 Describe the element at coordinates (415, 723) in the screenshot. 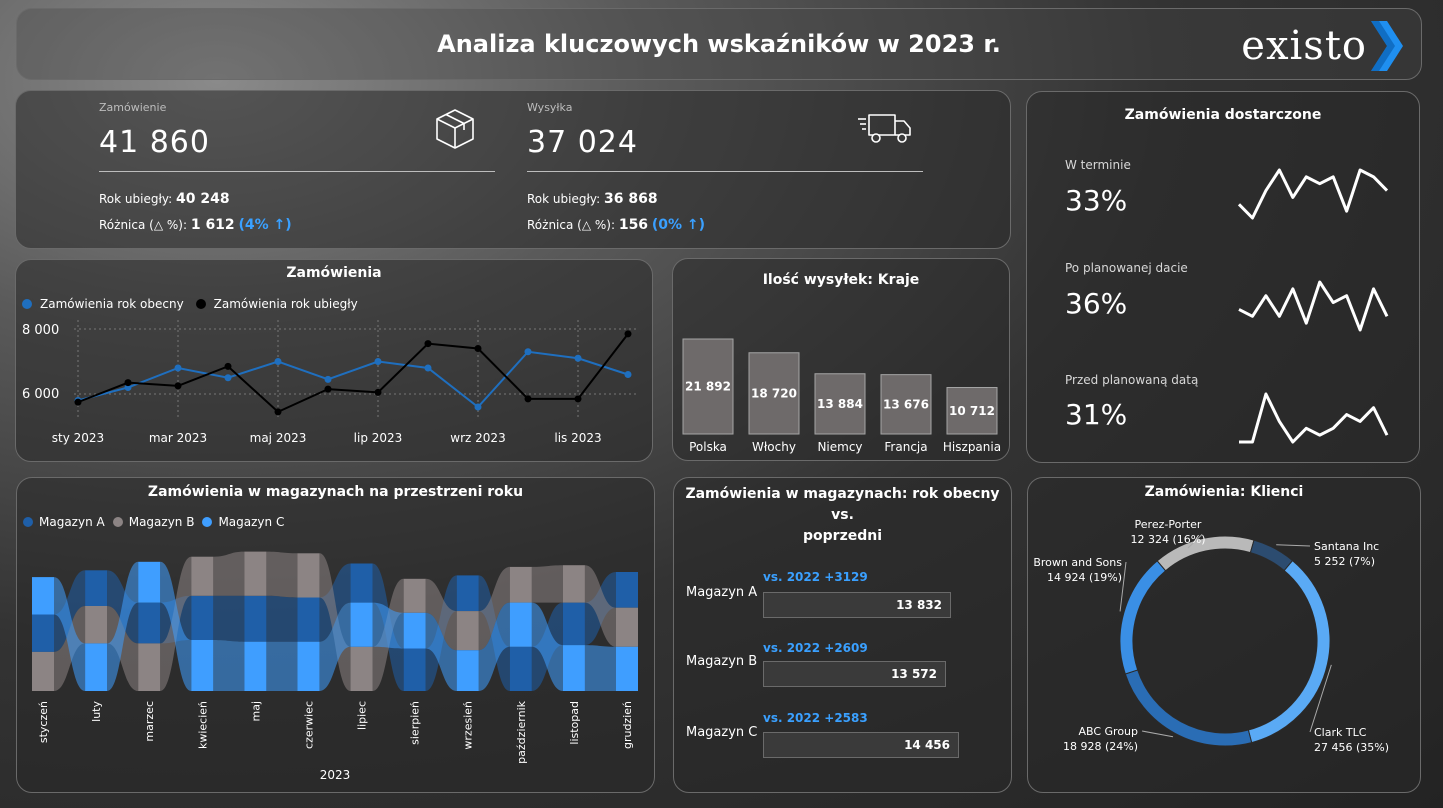

I see `month-label: sierpień` at that location.